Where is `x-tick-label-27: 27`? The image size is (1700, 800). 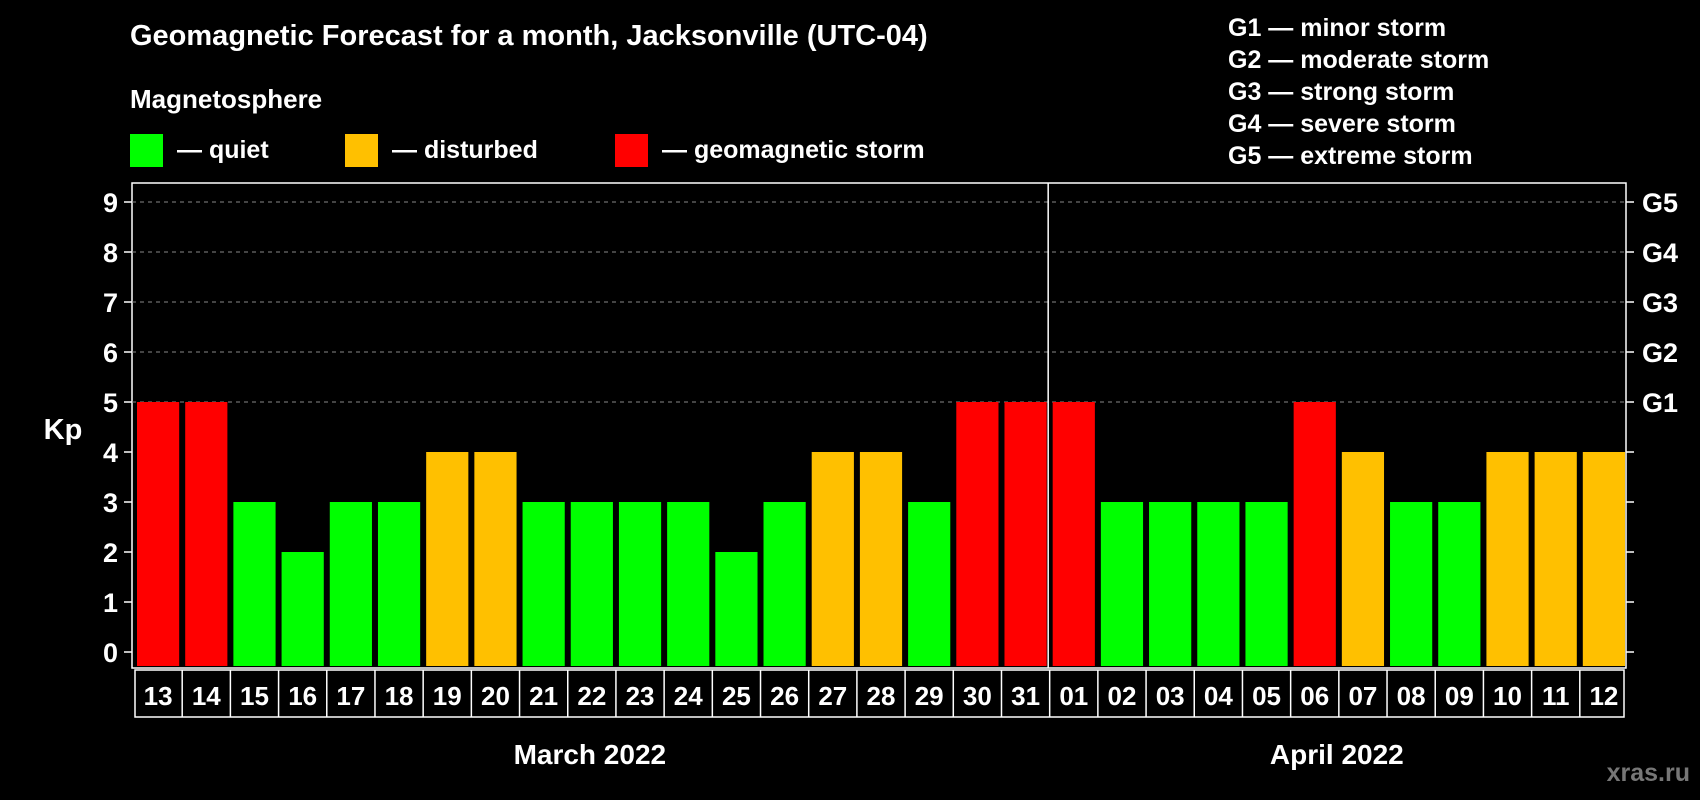
x-tick-label-27: 27 is located at coordinates (832, 696).